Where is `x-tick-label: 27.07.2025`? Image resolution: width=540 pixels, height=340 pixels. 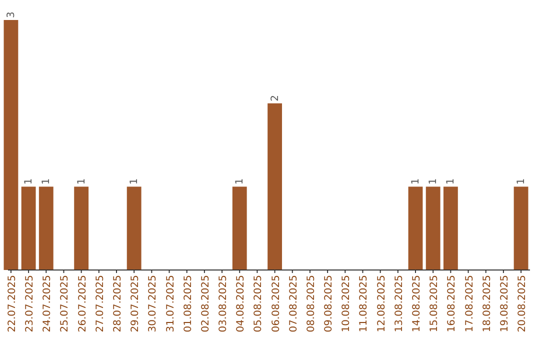 x-tick-label: 27.07.2025 is located at coordinates (100, 303).